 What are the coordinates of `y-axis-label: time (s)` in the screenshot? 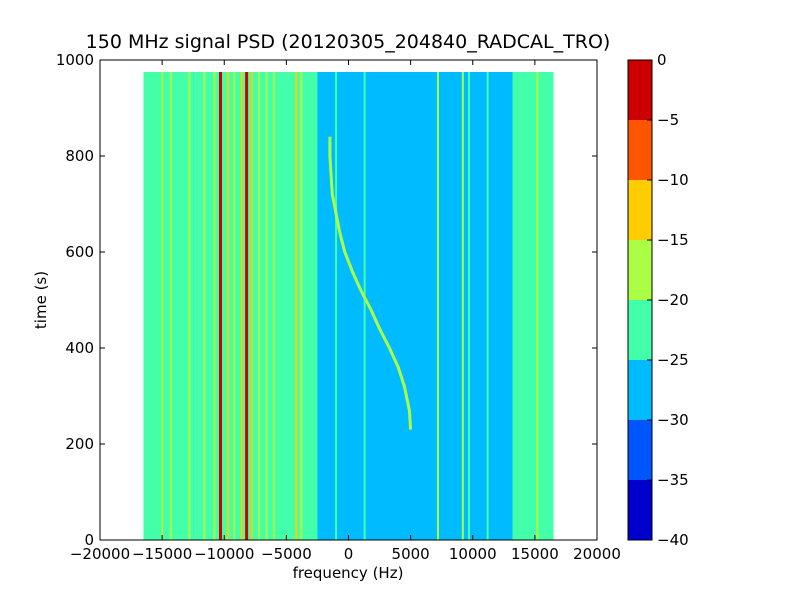 It's located at (41, 300).